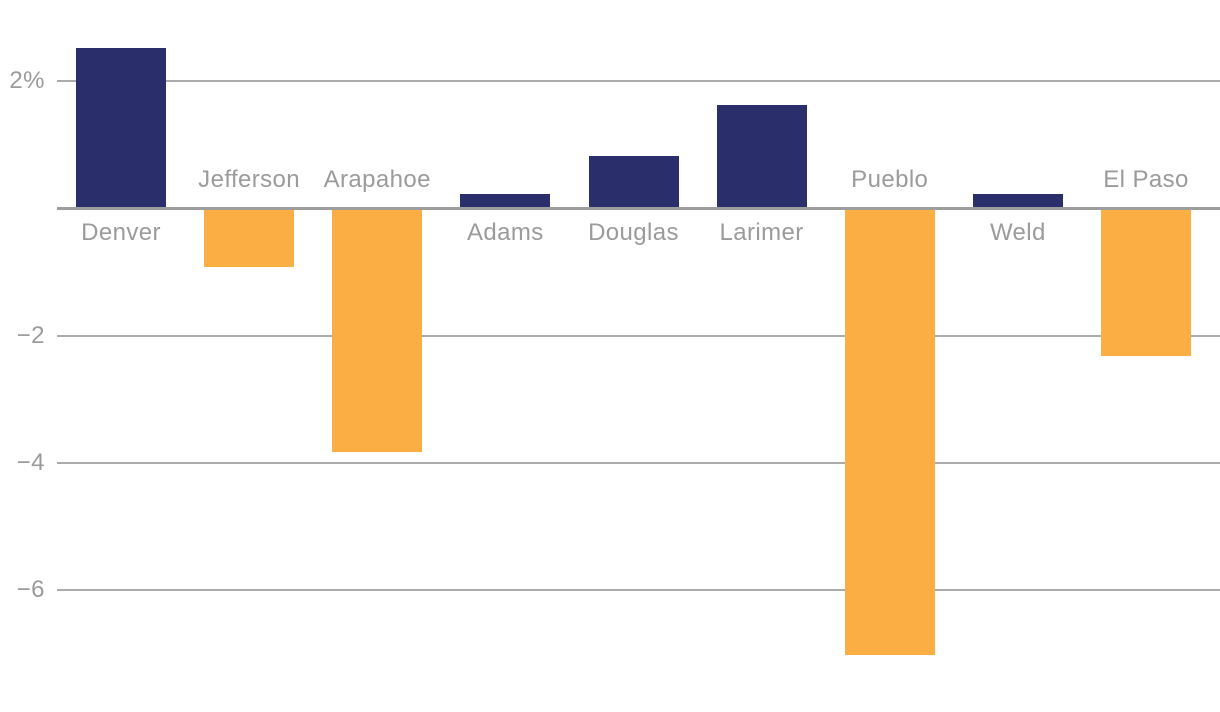  Describe the element at coordinates (30, 590) in the screenshot. I see `y-axis-tick-label: −6` at that location.